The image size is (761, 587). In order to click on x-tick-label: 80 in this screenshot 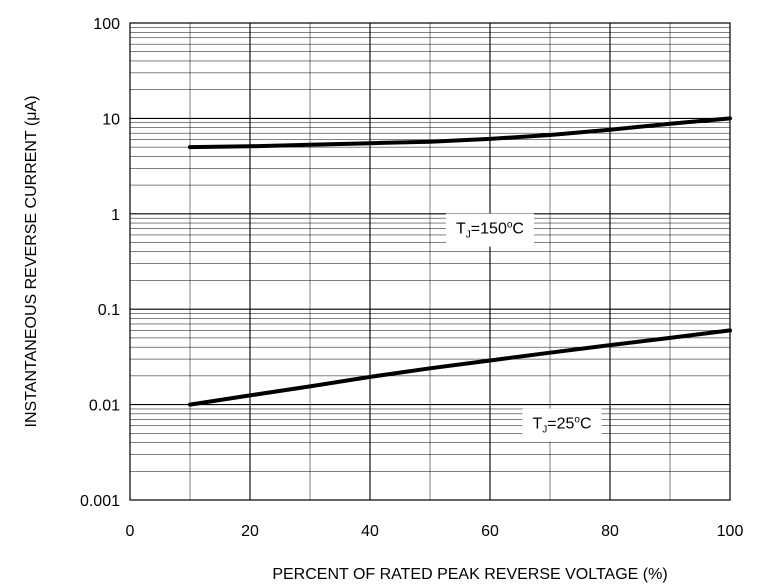, I will do `click(610, 531)`.